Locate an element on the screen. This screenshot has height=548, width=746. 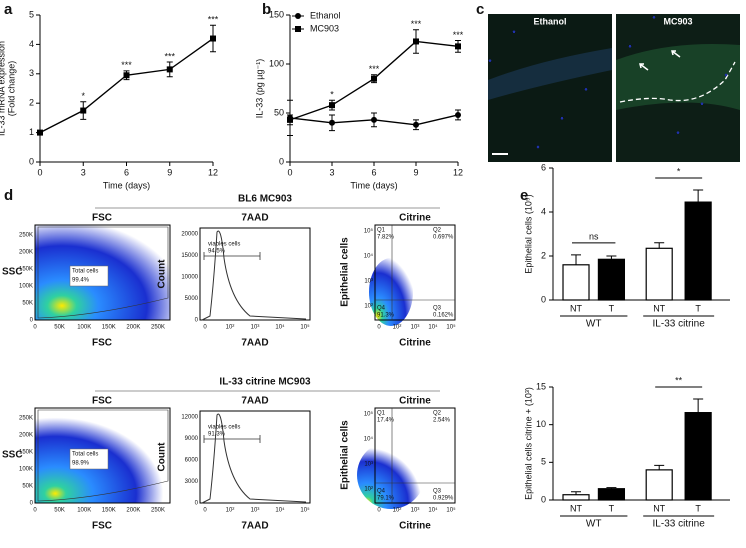
x-tick-label: 10² is located at coordinates (230, 511).